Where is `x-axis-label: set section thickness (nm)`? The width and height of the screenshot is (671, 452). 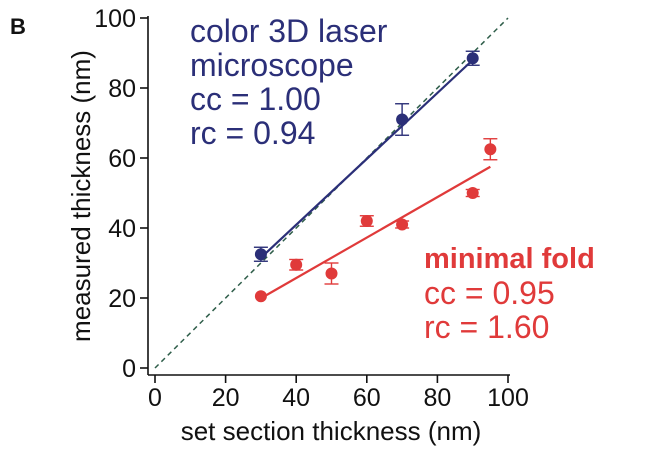 x-axis-label: set section thickness (nm) is located at coordinates (331, 431).